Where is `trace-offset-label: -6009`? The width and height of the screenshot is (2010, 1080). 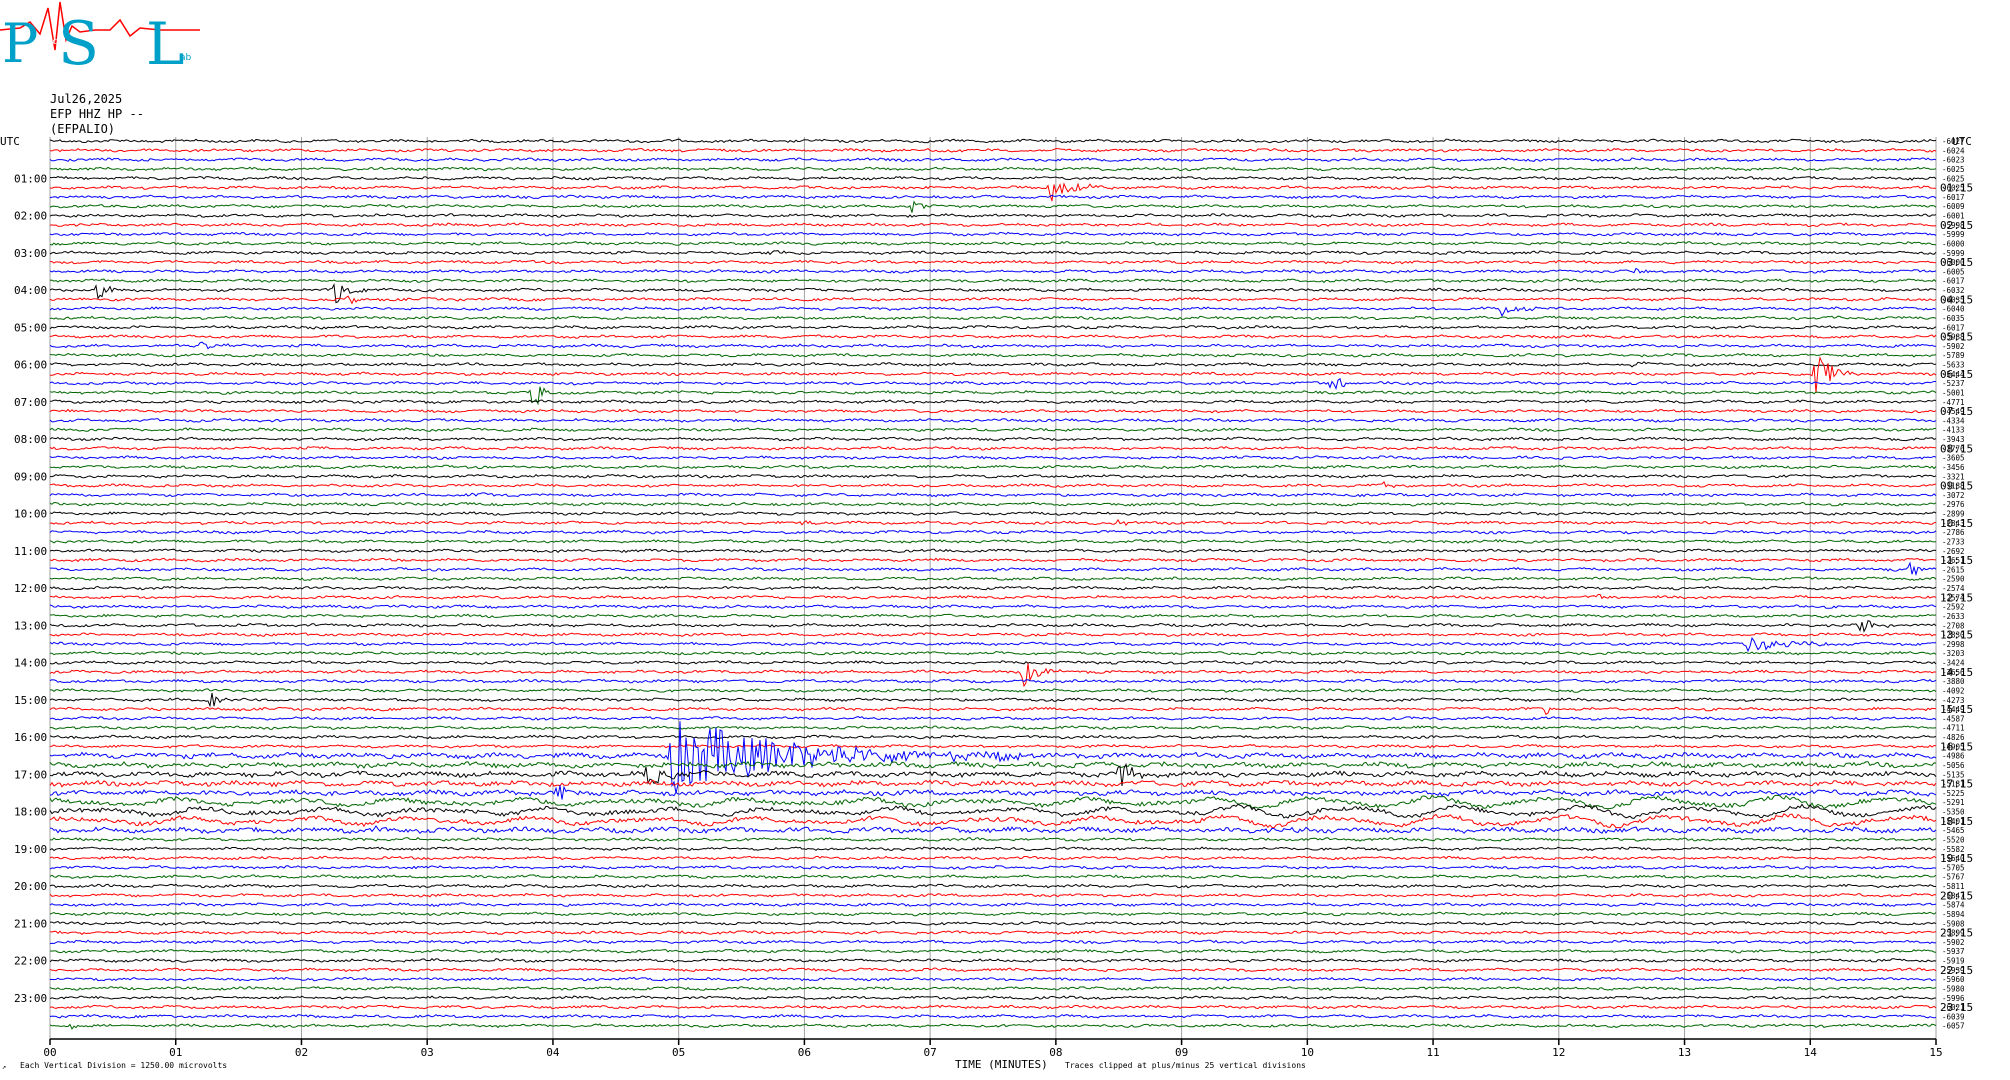
trace-offset-label: -6009 is located at coordinates (1953, 206).